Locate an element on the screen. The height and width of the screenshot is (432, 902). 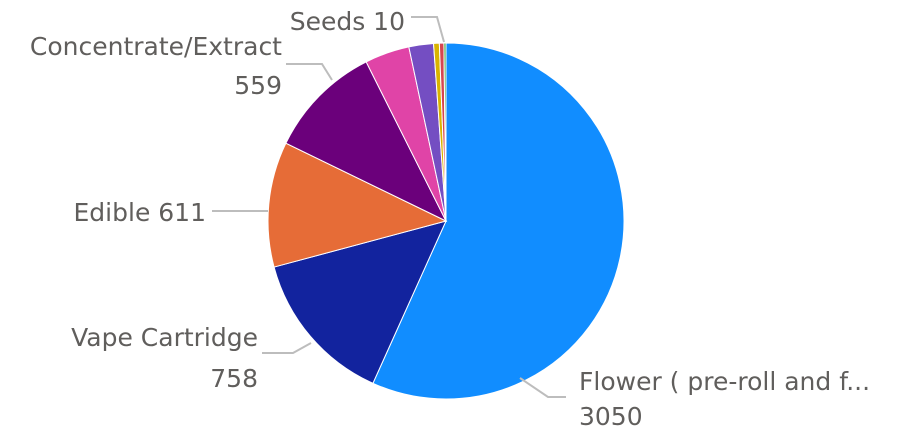
slice-label: Vape Cartridge is located at coordinates (164, 337).